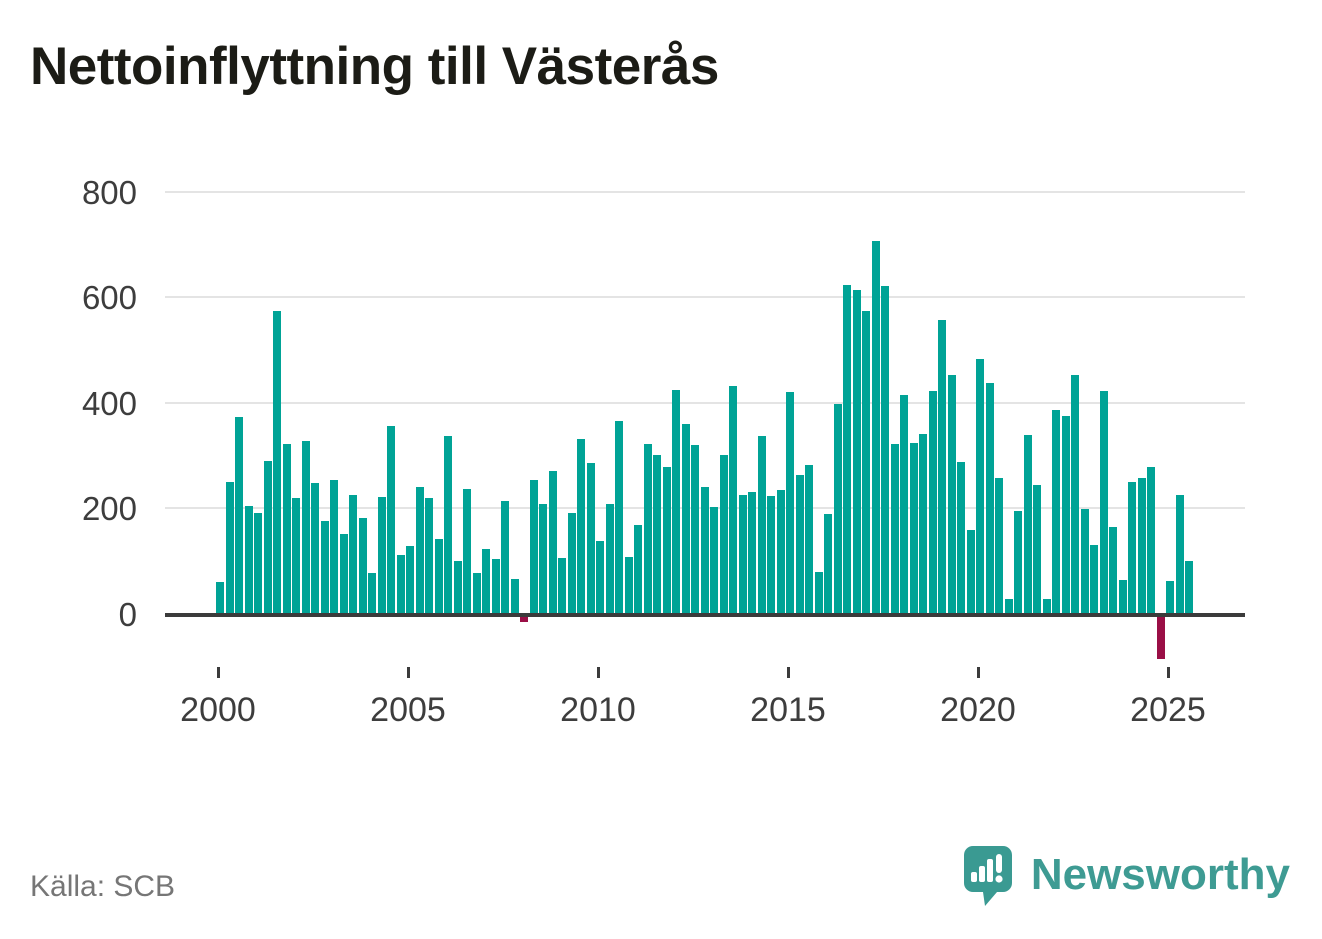 This screenshot has height=939, width=1322. What do you see at coordinates (904, 504) in the screenshot?
I see `bar-2018-Q1` at bounding box center [904, 504].